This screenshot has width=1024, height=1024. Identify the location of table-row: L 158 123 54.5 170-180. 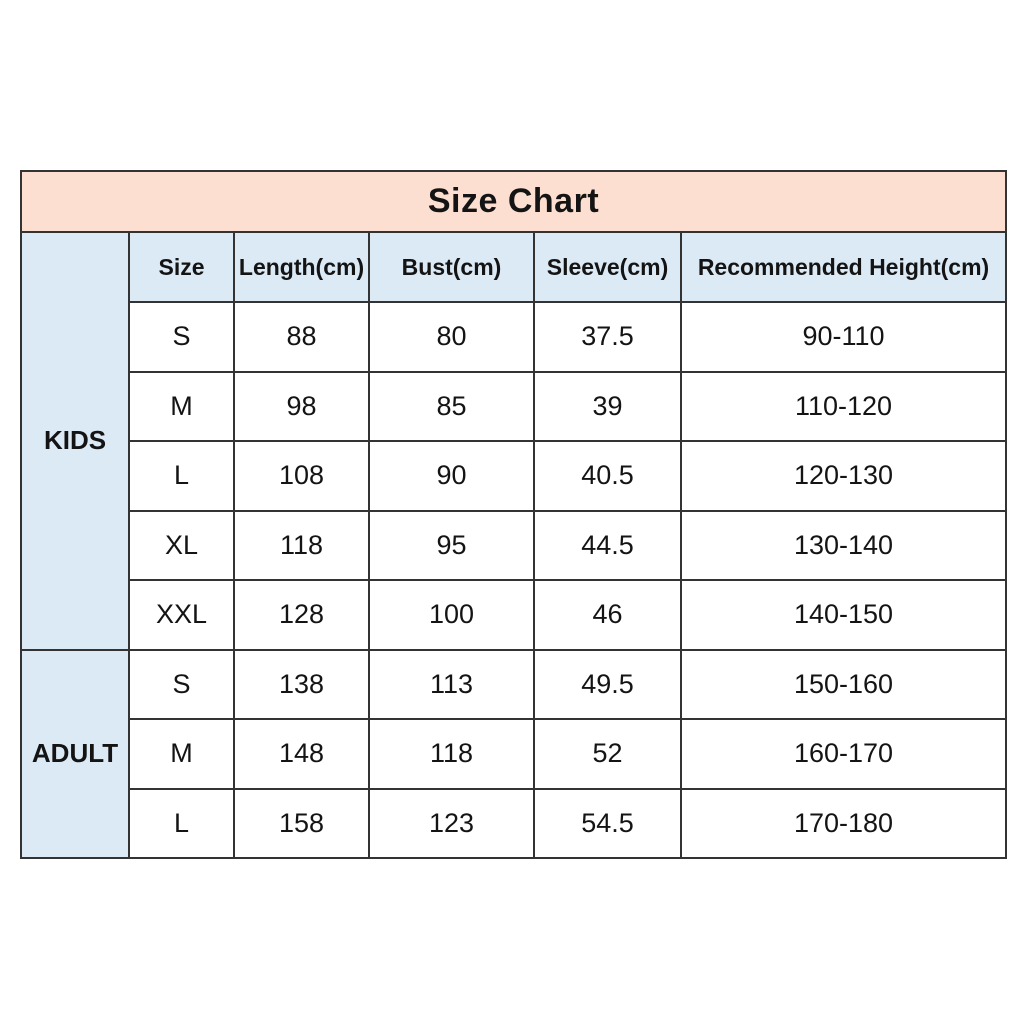
(514, 823).